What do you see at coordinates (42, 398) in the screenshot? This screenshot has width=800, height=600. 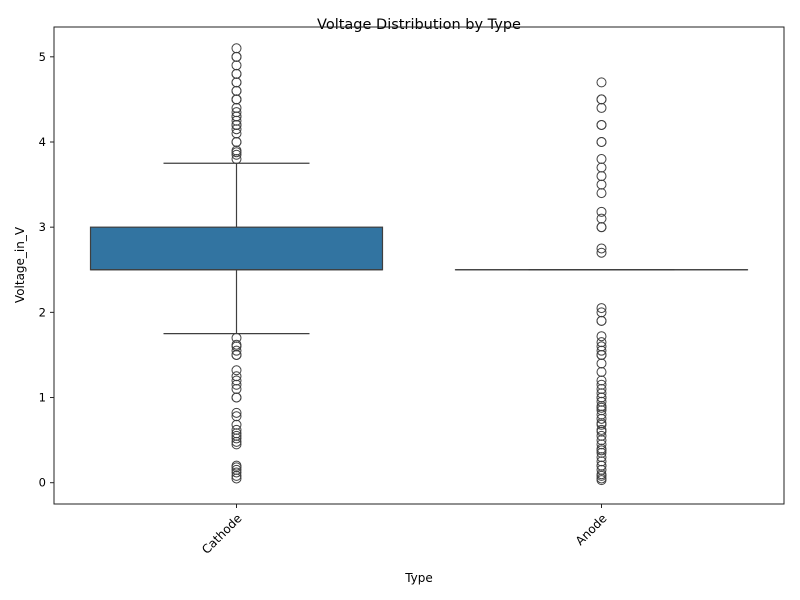 I see `y-tick-label: 1` at bounding box center [42, 398].